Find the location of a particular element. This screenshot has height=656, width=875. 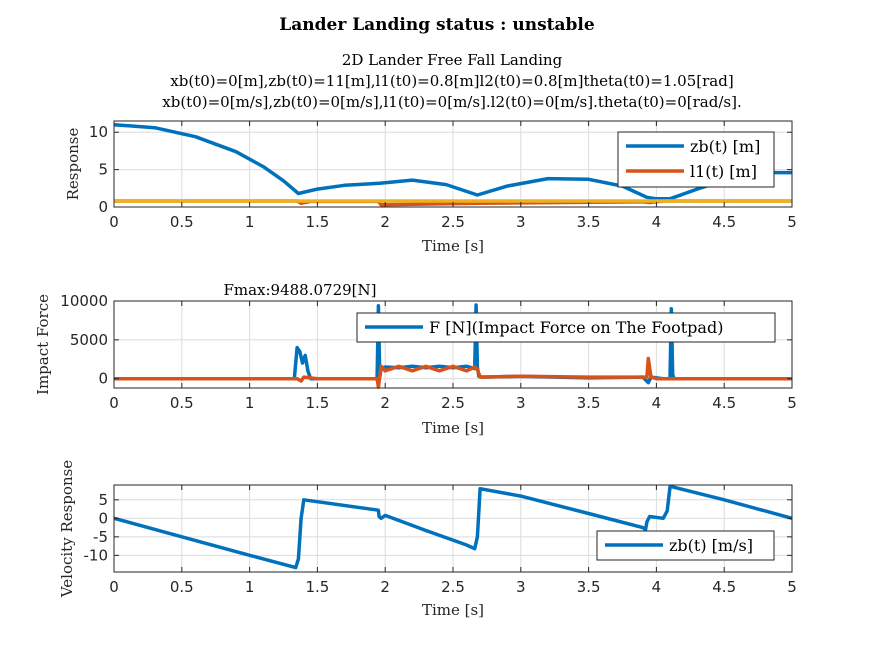

y-tick-label: -5 is located at coordinates (100, 537).